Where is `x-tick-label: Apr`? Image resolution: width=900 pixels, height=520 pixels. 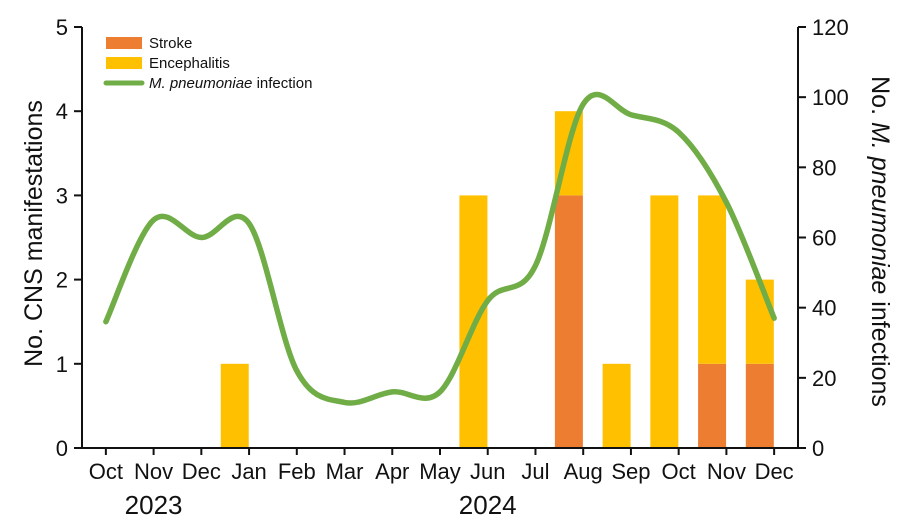 x-tick-label: Apr is located at coordinates (392, 471).